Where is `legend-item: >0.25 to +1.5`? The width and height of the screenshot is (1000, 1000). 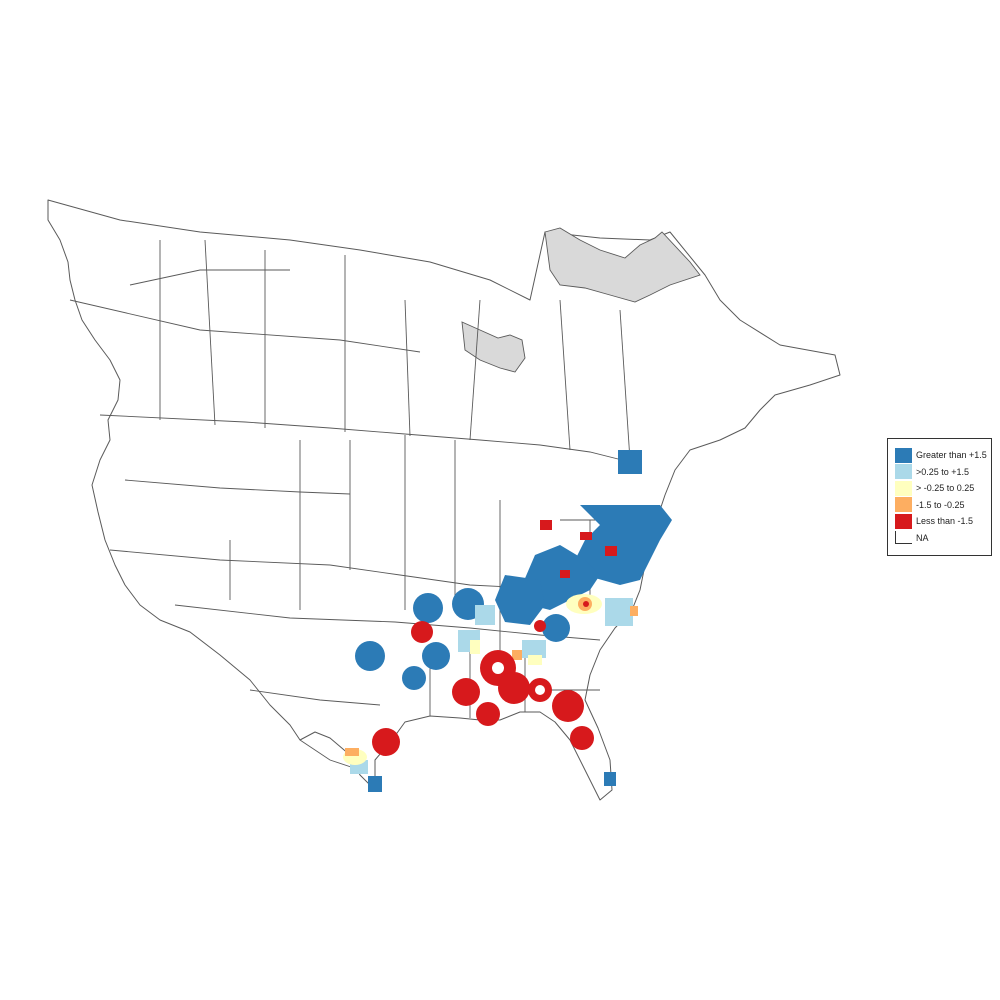
legend-item: >0.25 to +1.5 is located at coordinates (943, 472).